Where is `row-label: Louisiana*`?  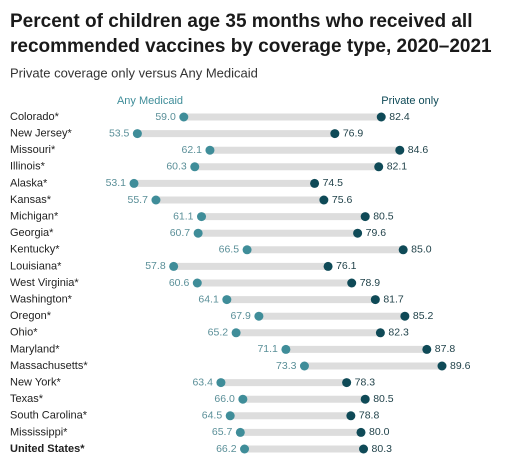
row-label: Louisiana* is located at coordinates (36, 266).